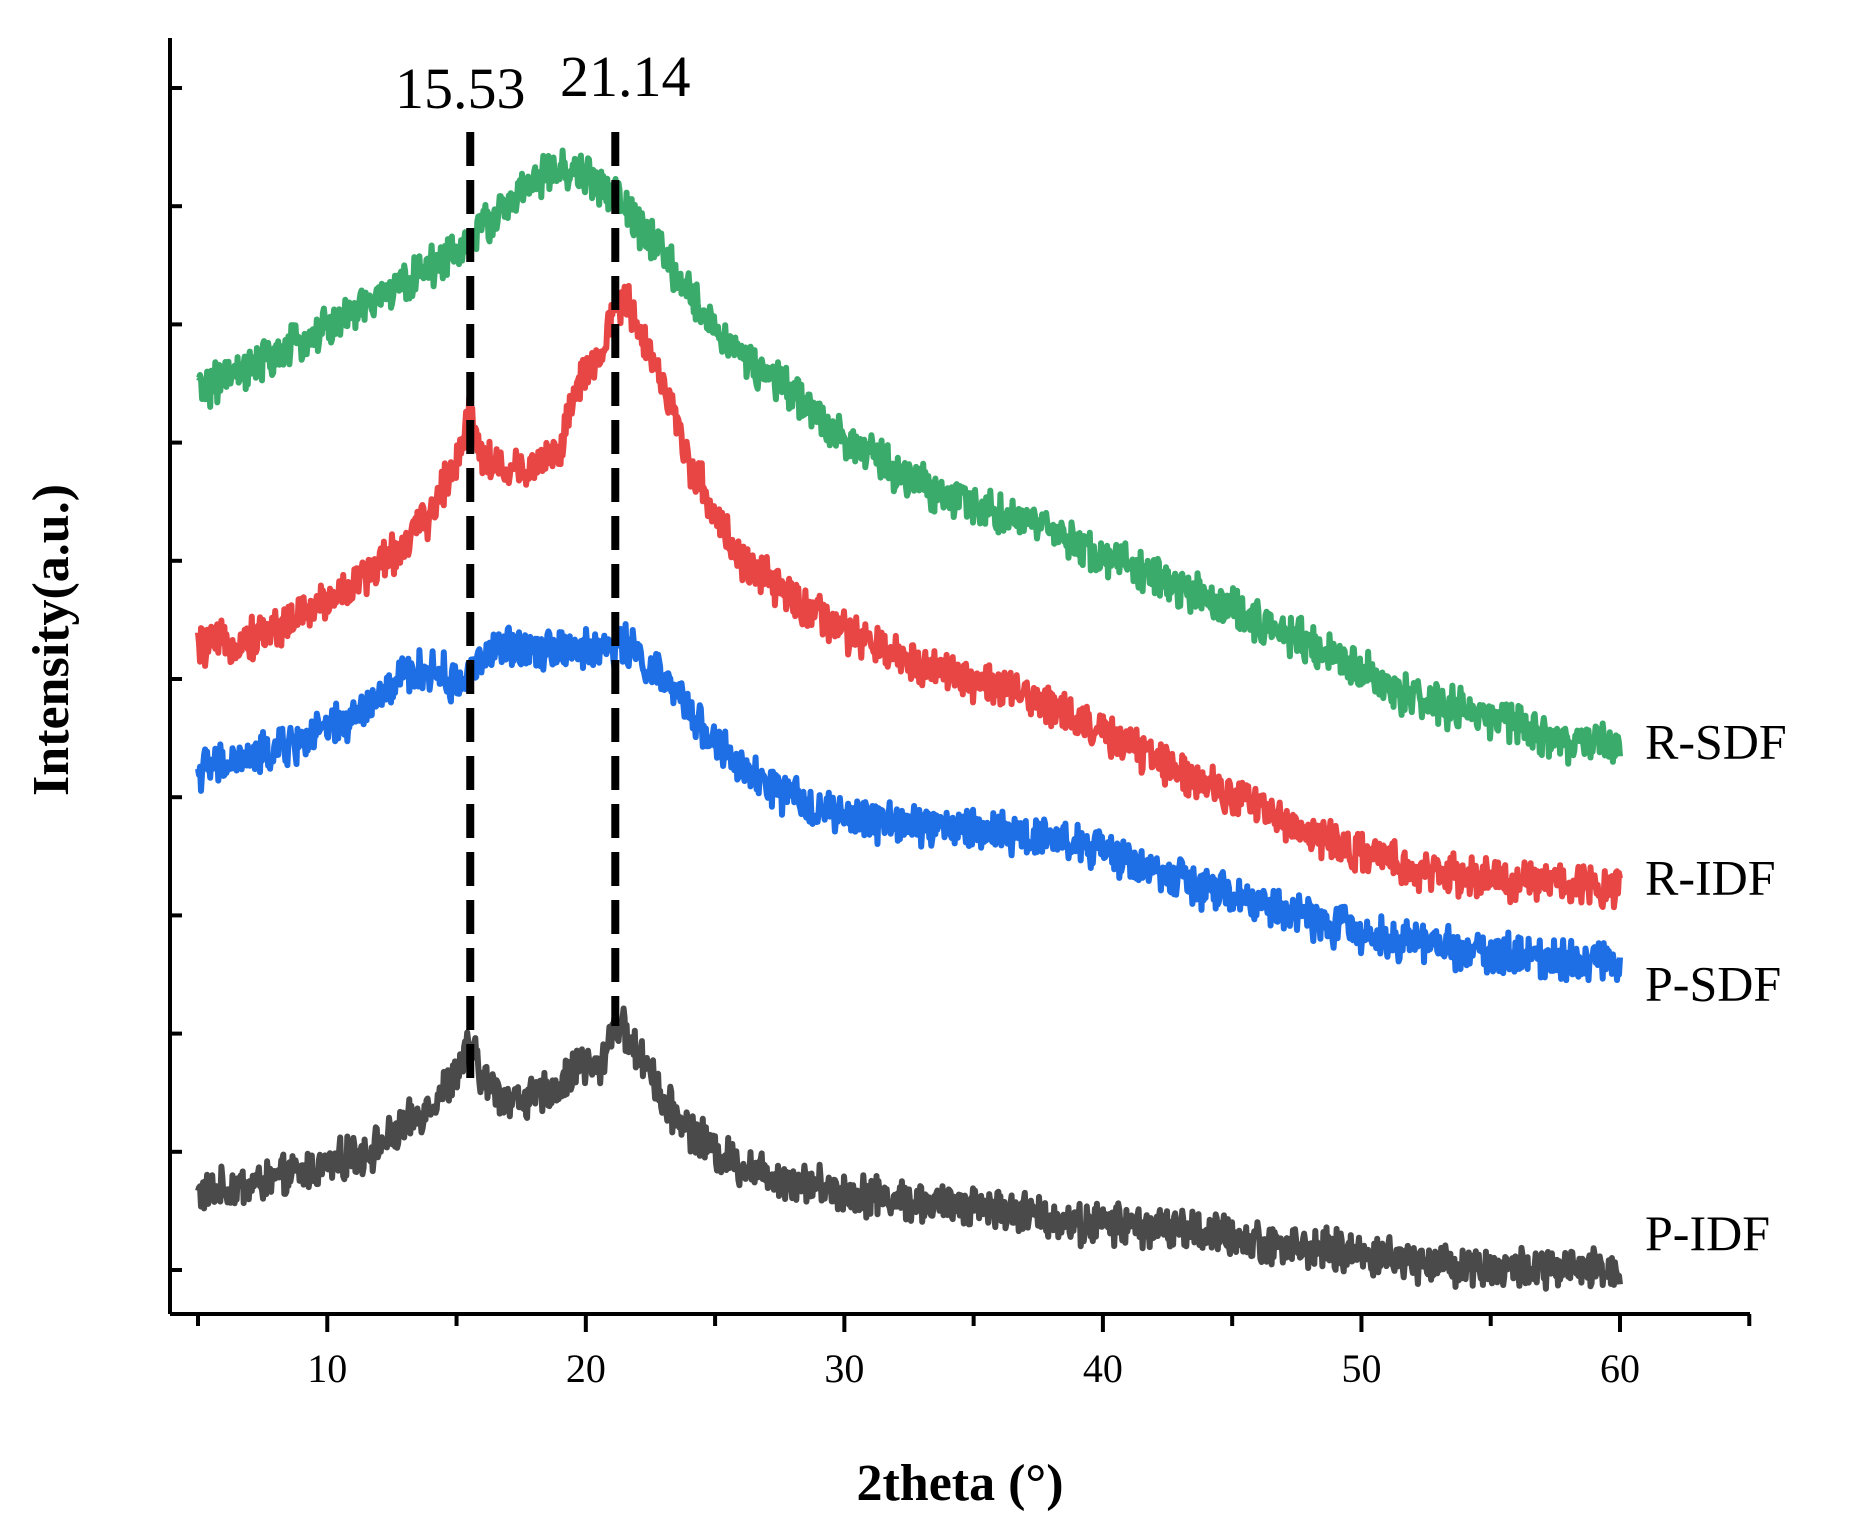 Image resolution: width=1854 pixels, height=1528 pixels. What do you see at coordinates (543, 561) in the screenshot?
I see `peak-markers: 15.53 21.14` at bounding box center [543, 561].